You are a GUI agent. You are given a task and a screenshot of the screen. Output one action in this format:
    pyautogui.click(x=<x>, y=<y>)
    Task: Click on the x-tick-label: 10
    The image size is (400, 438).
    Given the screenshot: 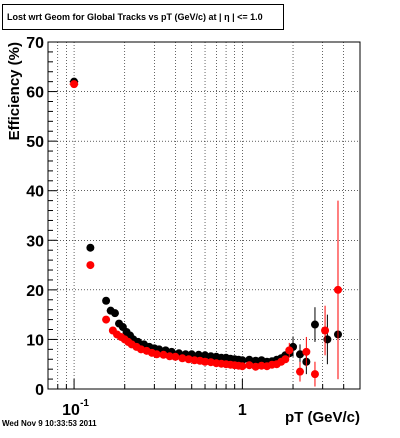 What is the action you would take?
    pyautogui.click(x=71, y=410)
    